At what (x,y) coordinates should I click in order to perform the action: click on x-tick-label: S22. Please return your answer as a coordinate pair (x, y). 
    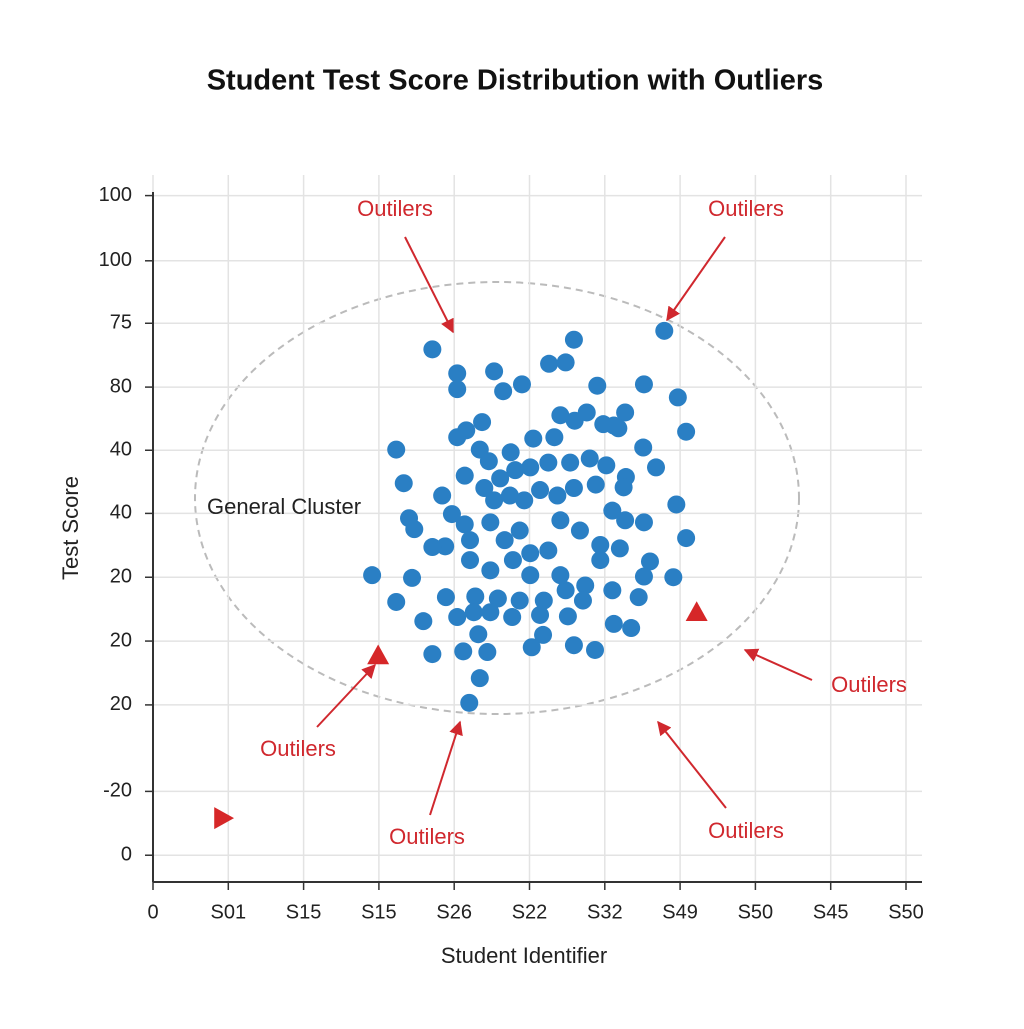
    Looking at the image, I should click on (530, 912).